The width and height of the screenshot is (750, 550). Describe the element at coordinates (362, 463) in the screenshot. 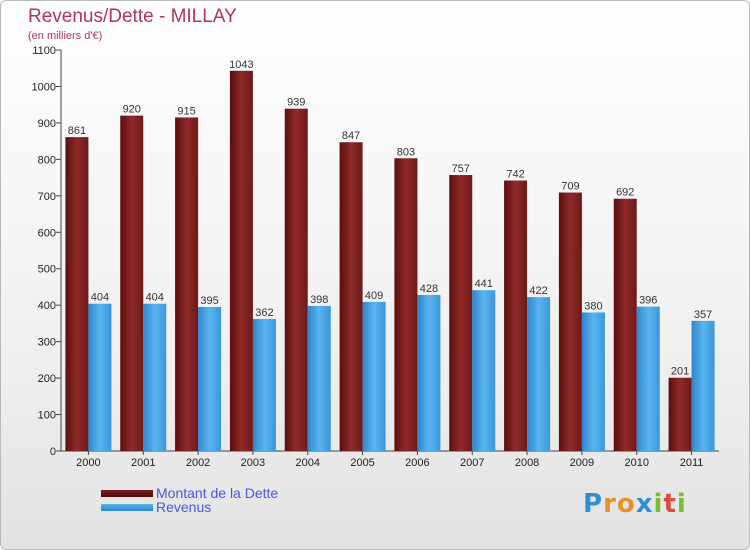

I see `x-tick-label: 2005` at that location.